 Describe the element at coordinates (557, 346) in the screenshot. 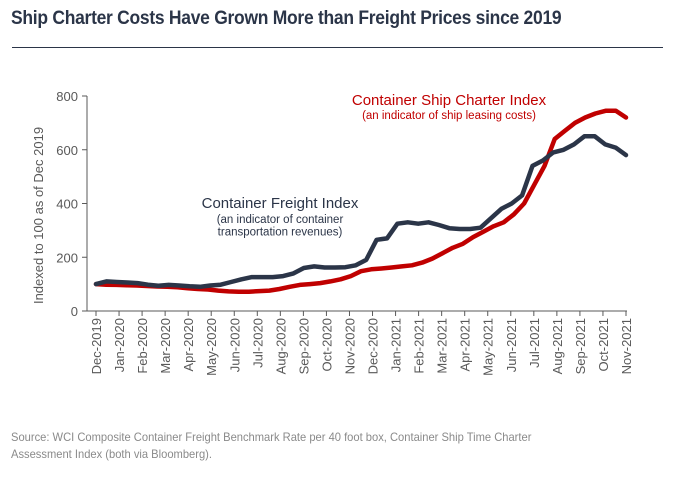

I see `x-tick-label: Aug-2021` at that location.